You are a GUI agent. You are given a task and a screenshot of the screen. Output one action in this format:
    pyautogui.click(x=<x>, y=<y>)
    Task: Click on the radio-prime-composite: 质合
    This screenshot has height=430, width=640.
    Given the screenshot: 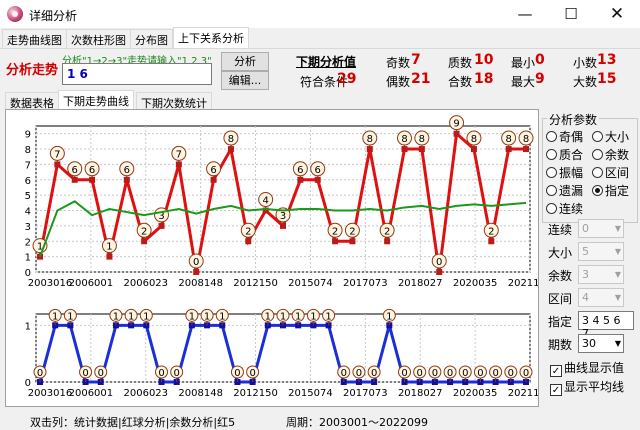 What is the action you would take?
    pyautogui.click(x=564, y=154)
    